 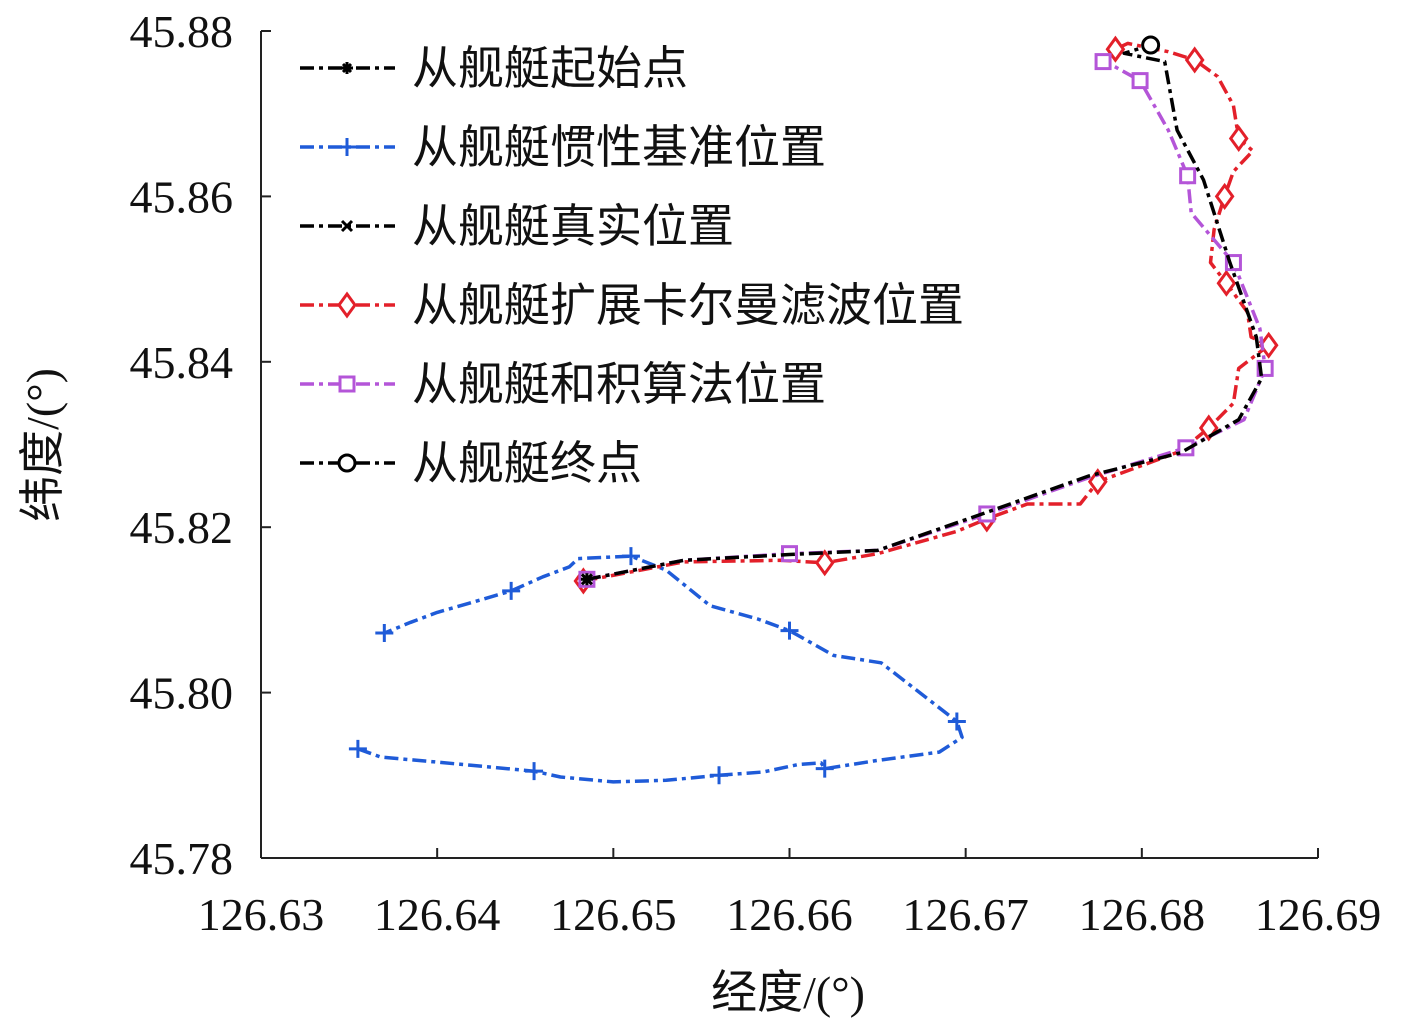 I want to click on legend-label: 从舰艇真实位置, so click(x=573, y=226).